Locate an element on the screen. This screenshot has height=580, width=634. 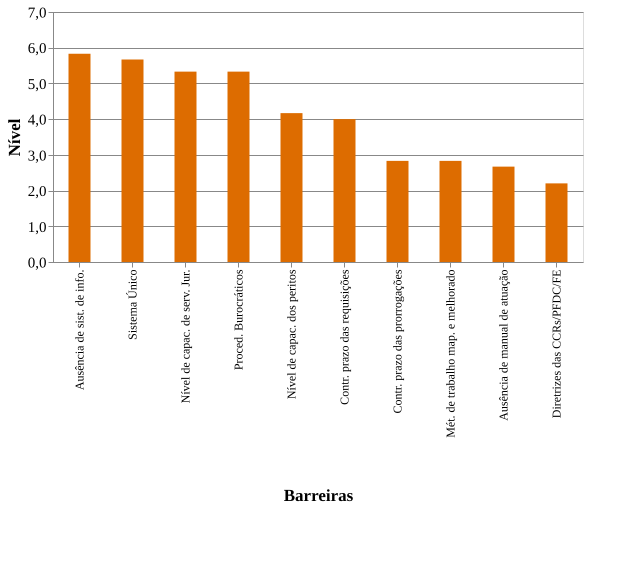
x-tick-label: Nível de capac. de serv. Jur. is located at coordinates (185, 337).